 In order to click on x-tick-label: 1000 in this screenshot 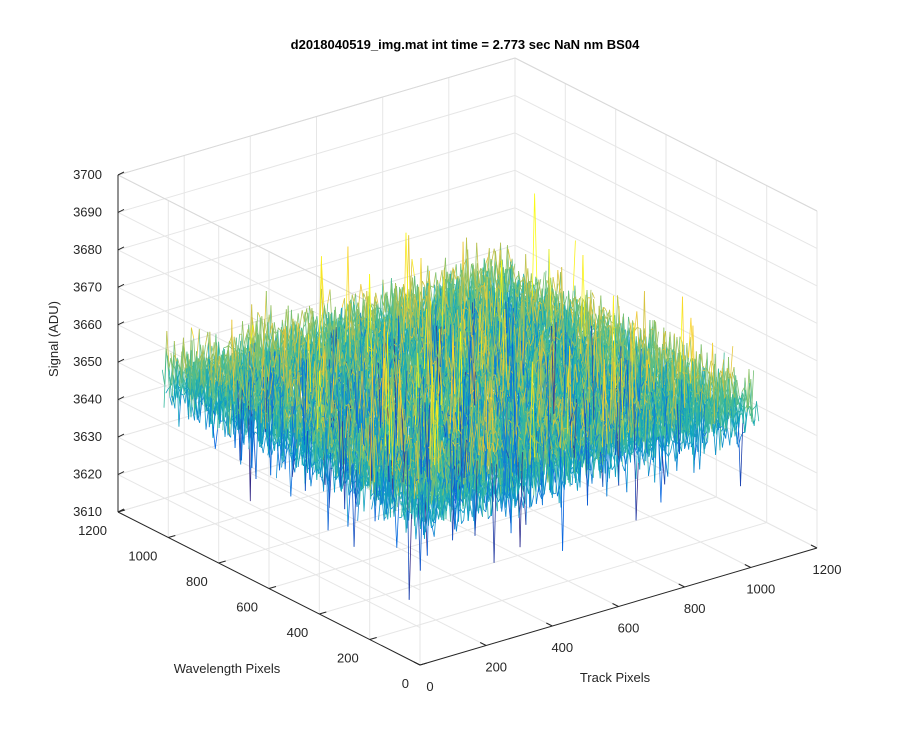, I will do `click(760, 589)`.